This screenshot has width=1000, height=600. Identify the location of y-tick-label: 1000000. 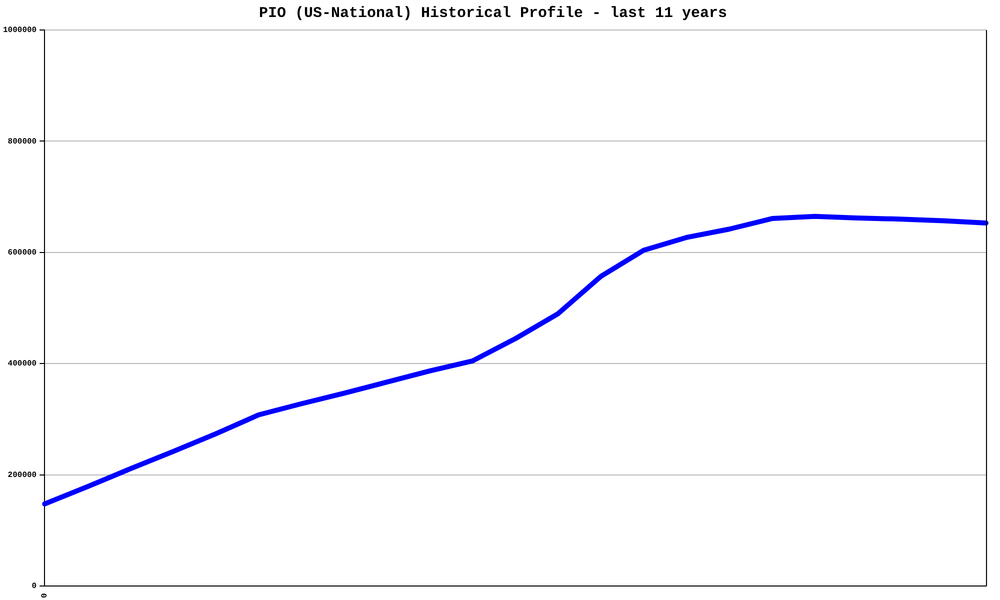
(19, 31).